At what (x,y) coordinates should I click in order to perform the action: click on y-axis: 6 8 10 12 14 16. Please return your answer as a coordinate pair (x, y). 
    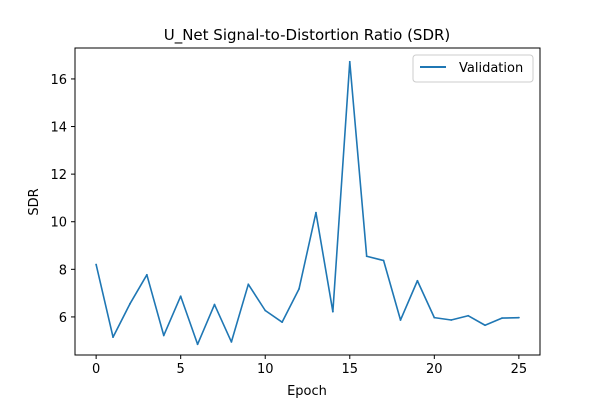
    Looking at the image, I should click on (62, 199).